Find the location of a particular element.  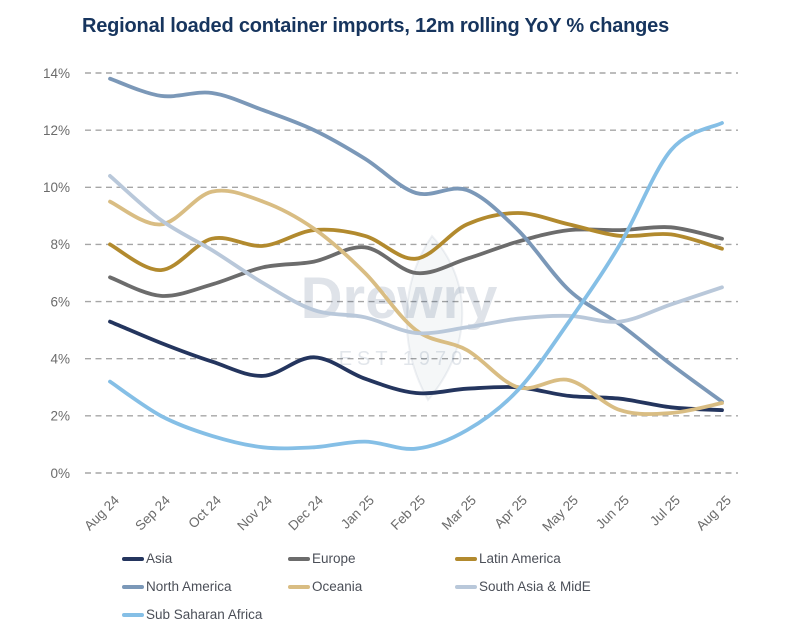

y-axis-label: 8% is located at coordinates (60, 244).